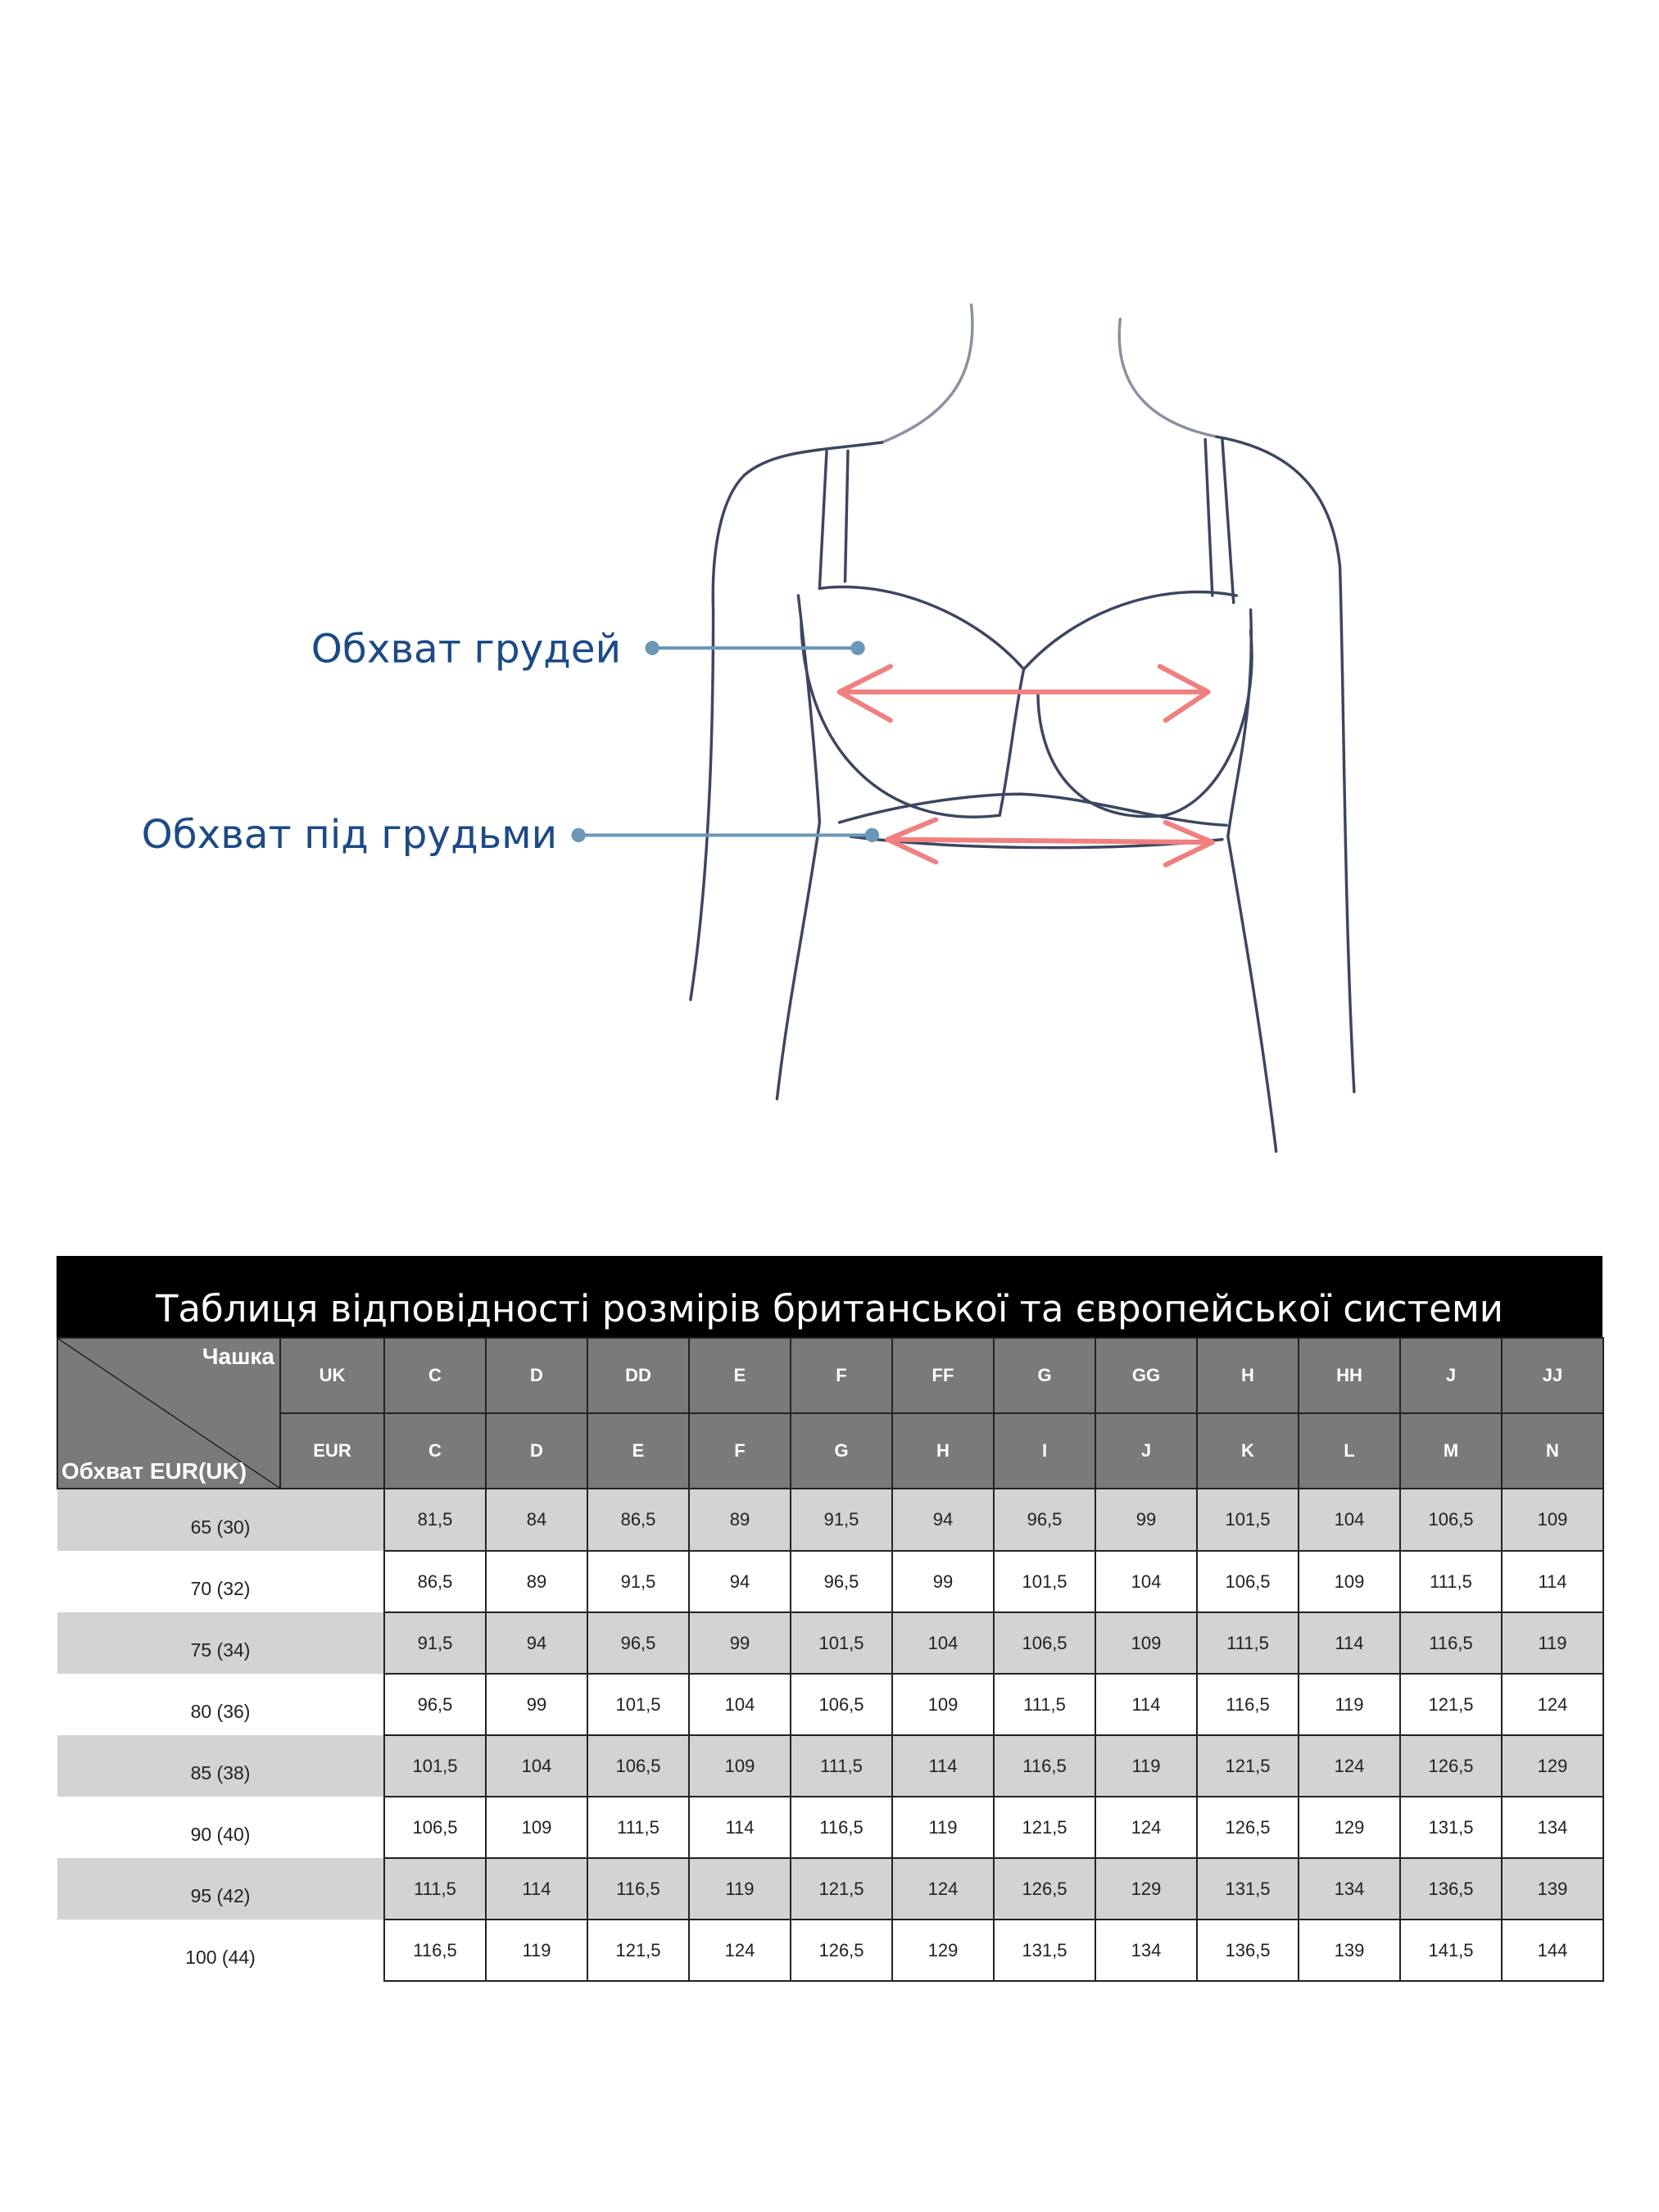 This screenshot has width=1659, height=2212. What do you see at coordinates (221, 1704) in the screenshot?
I see `girth-cell: 80 (36)` at bounding box center [221, 1704].